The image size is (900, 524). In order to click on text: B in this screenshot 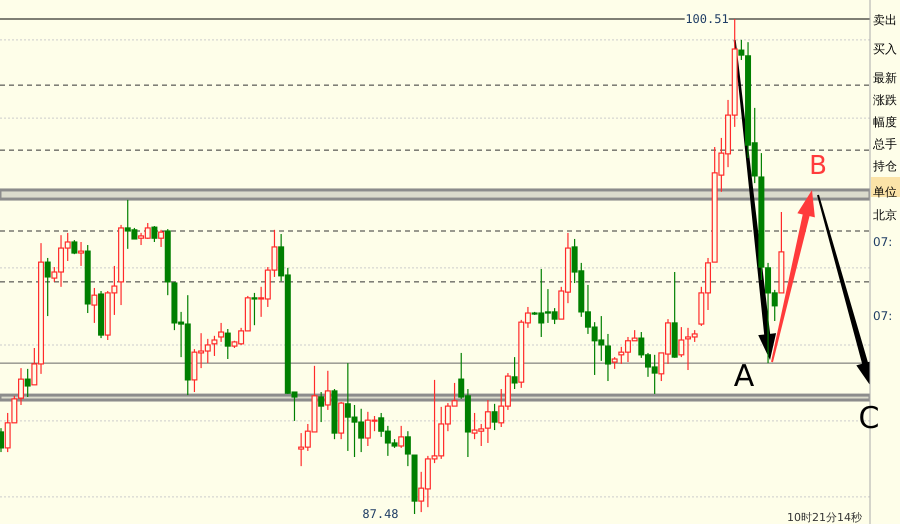, I will do `click(818, 166)`.